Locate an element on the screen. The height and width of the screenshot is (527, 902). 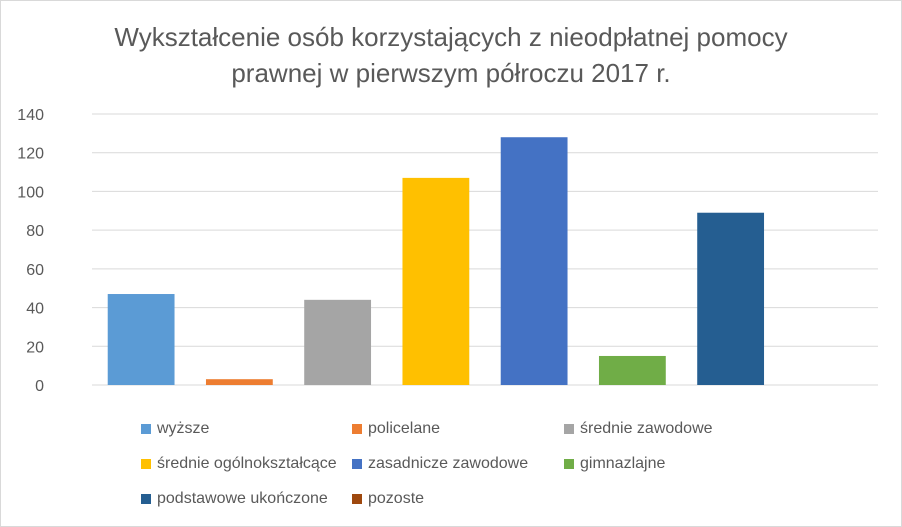
legend-label: pozoste is located at coordinates (396, 498).